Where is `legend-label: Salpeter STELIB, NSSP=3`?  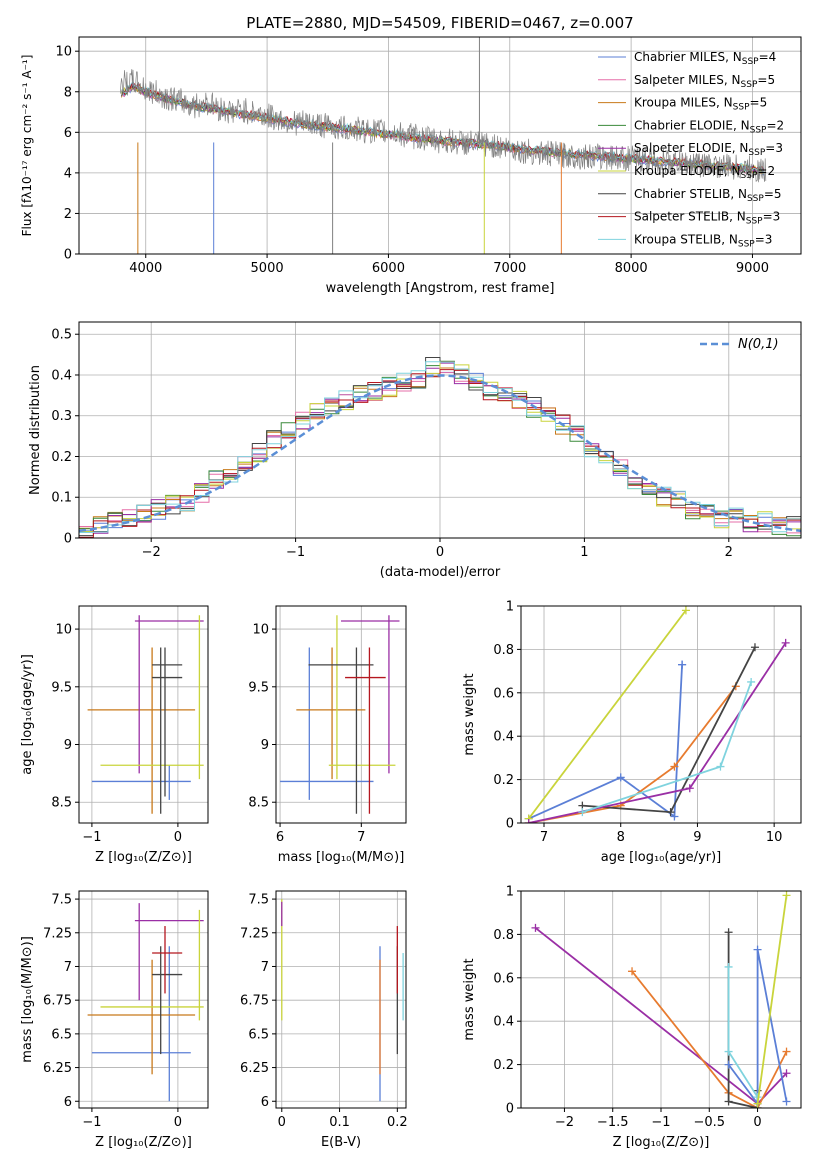
legend-label: Salpeter STELIB, NSSP=3 is located at coordinates (707, 218).